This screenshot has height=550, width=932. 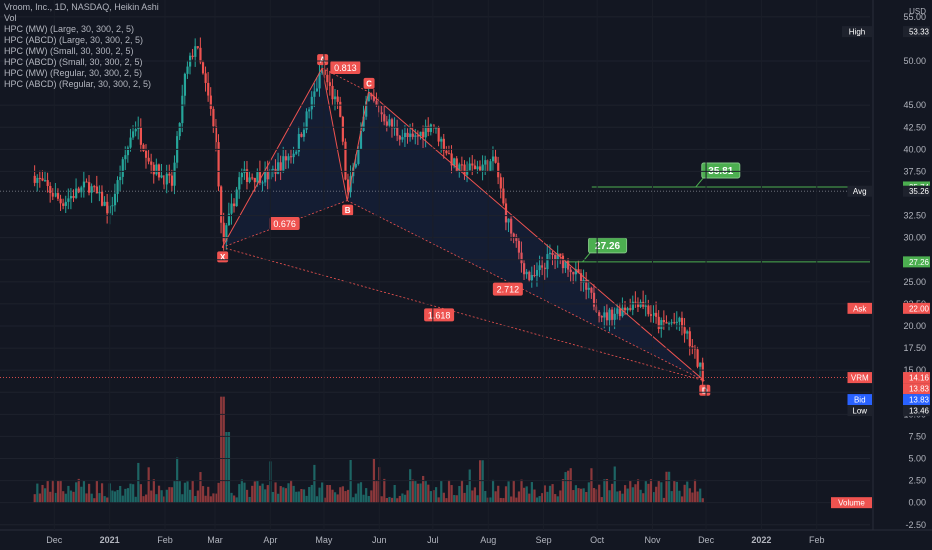 I want to click on time-tick-label: Dec, so click(x=54, y=540).